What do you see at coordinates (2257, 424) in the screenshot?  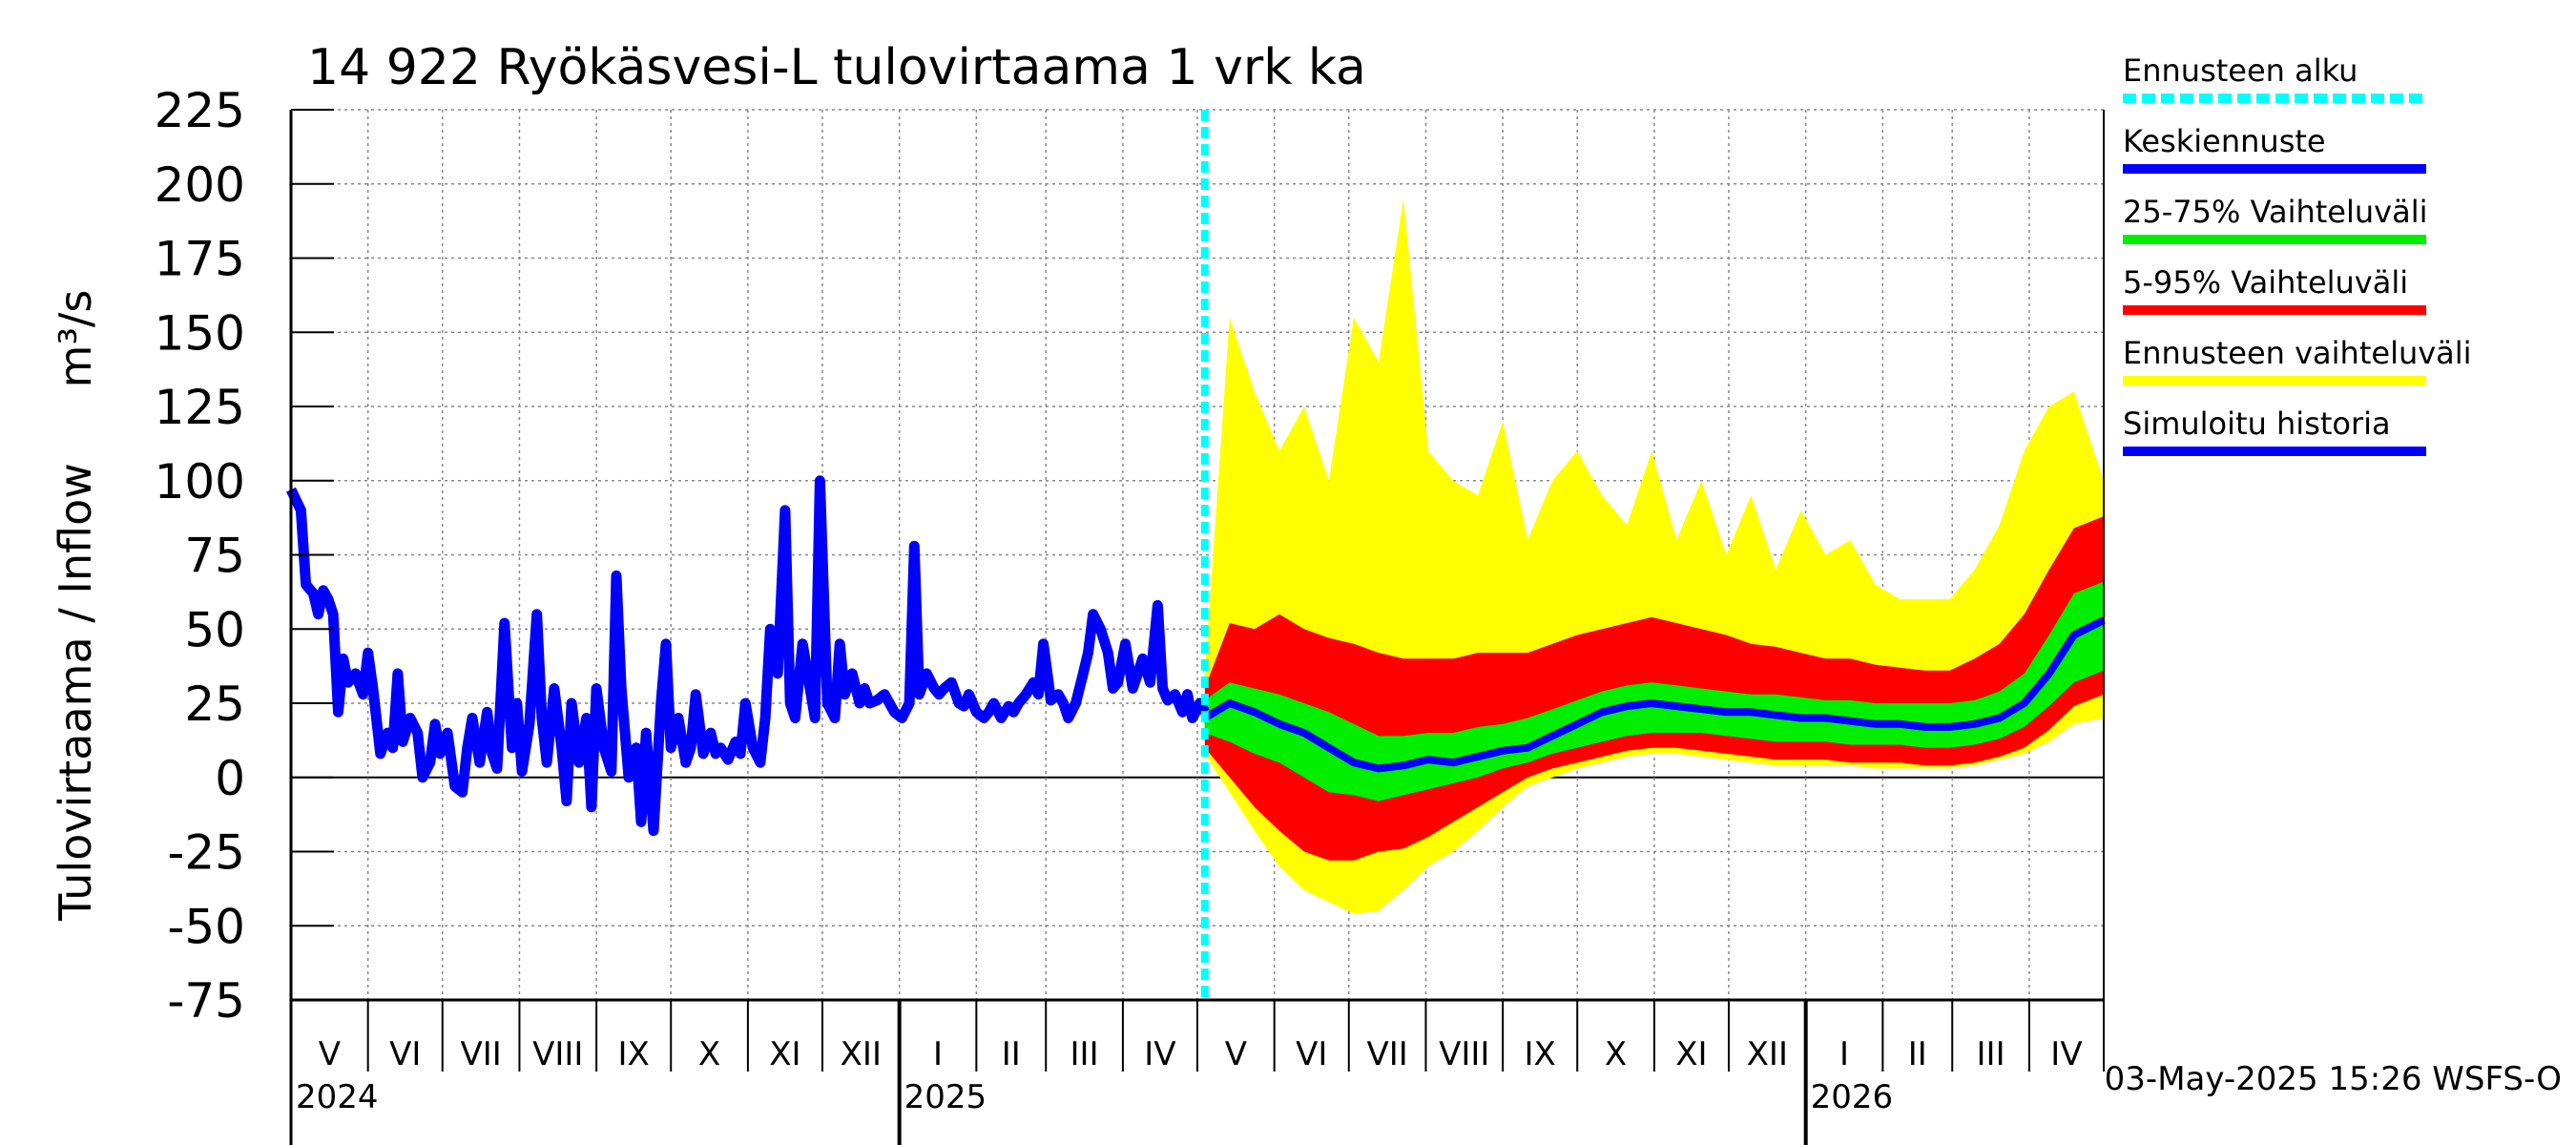 I see `legend-label: Simuloitu historia` at bounding box center [2257, 424].